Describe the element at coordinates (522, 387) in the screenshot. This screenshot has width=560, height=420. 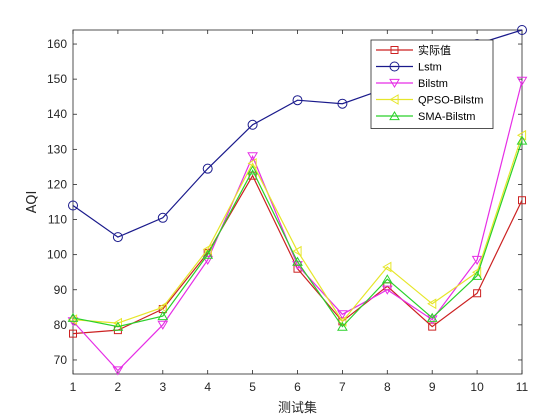
I see `x-tick-label: 11` at that location.